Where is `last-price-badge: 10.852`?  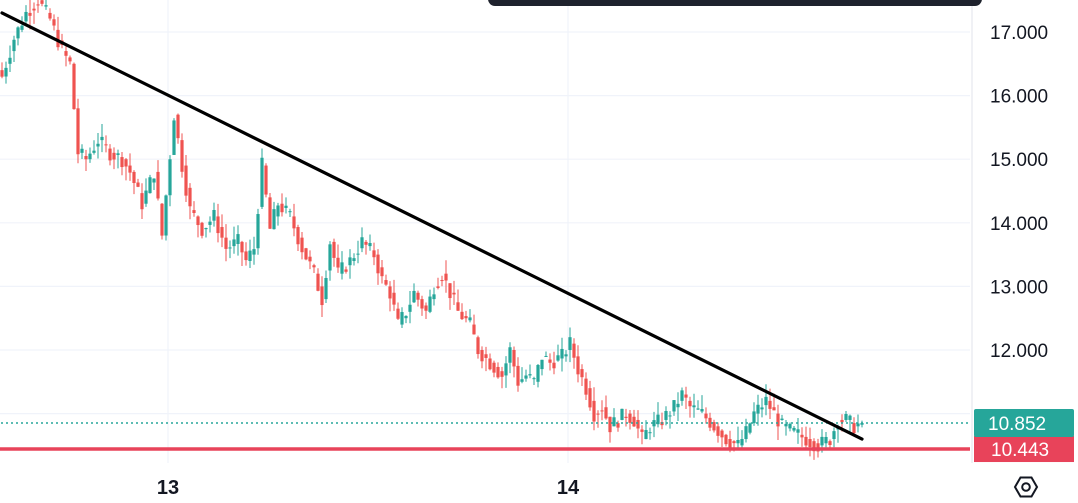 last-price-badge: 10.852 is located at coordinates (1024, 423).